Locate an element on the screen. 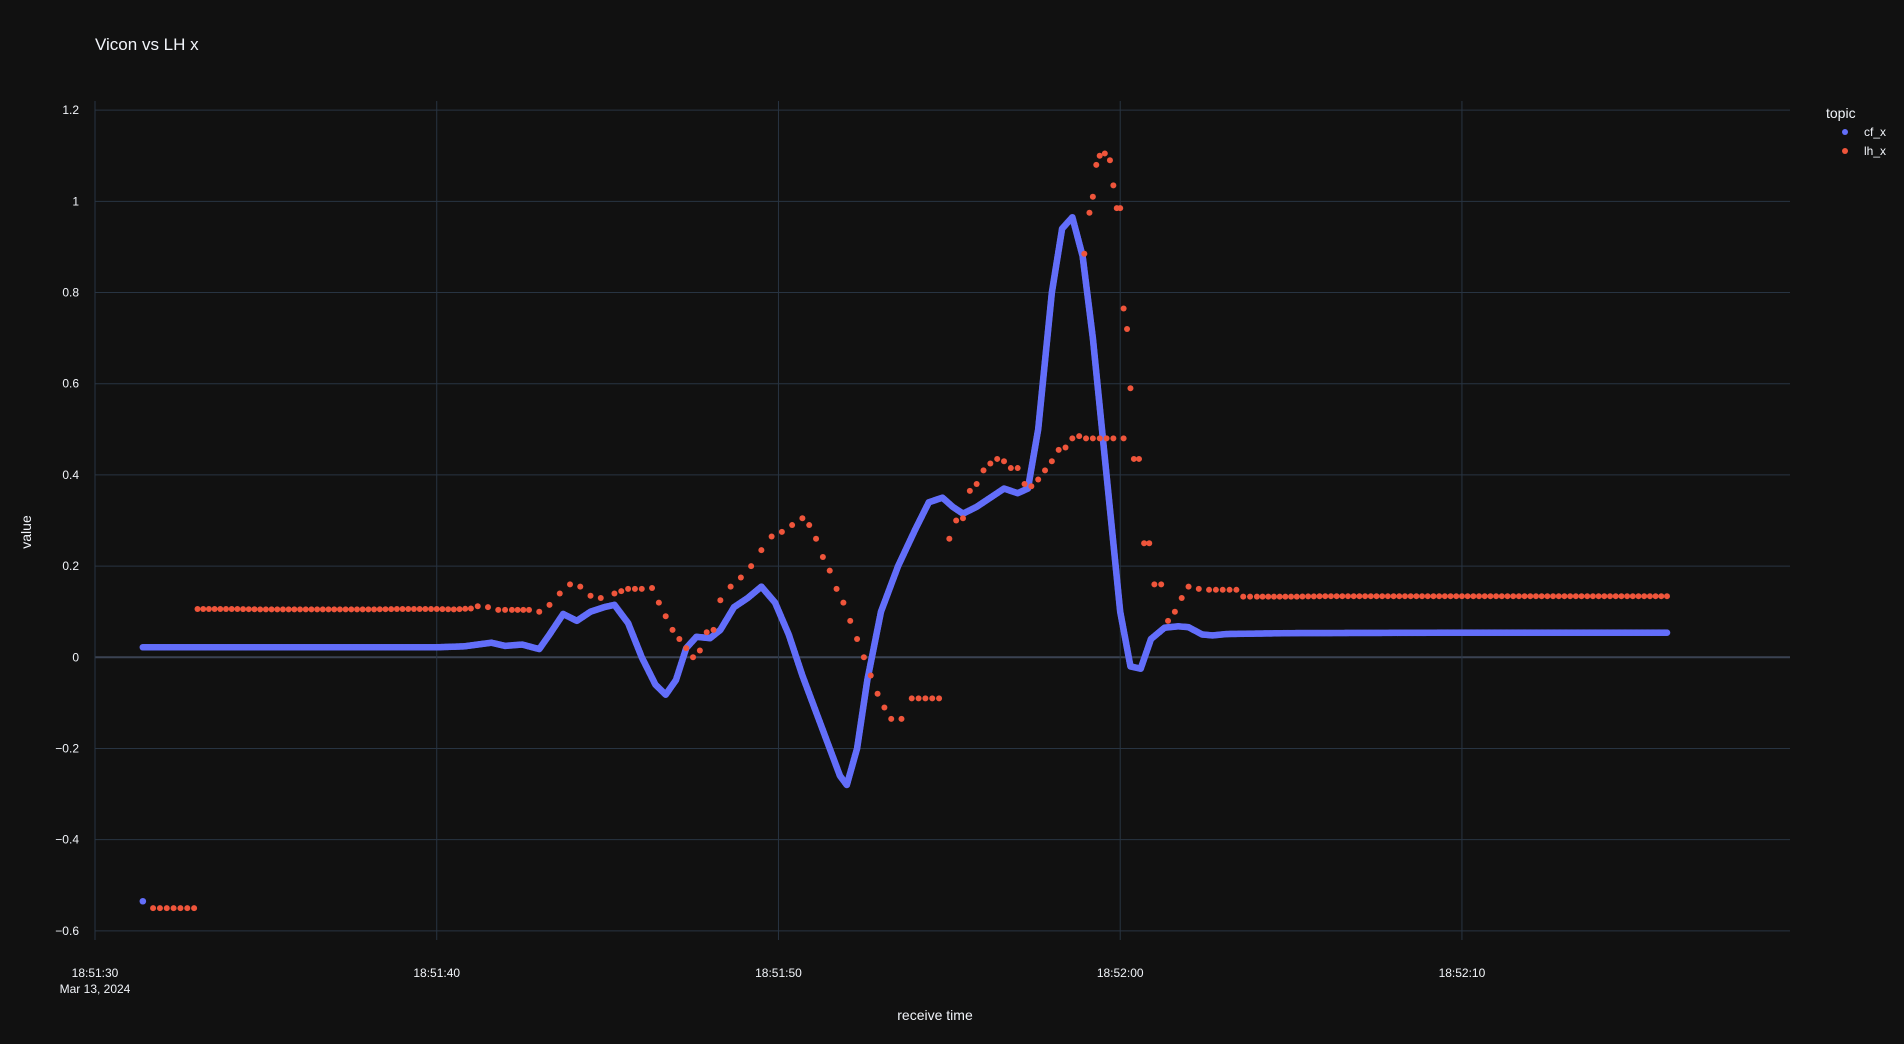 This screenshot has height=1044, width=1904. legend-items: cf_x lh_x is located at coordinates (1864, 141).